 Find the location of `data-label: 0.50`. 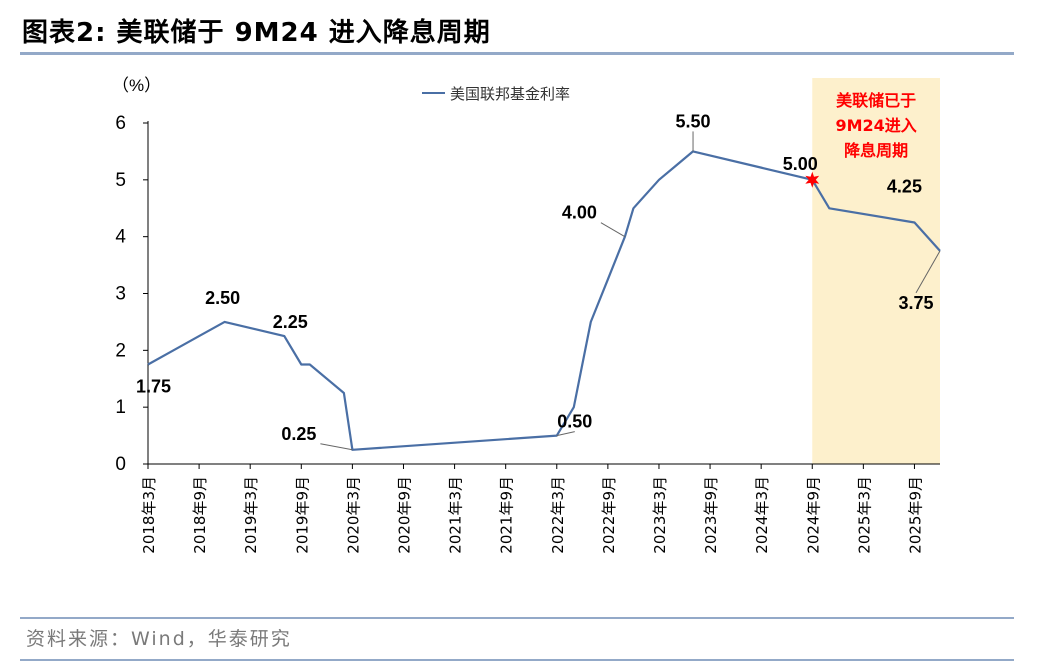

data-label: 0.50 is located at coordinates (574, 422).